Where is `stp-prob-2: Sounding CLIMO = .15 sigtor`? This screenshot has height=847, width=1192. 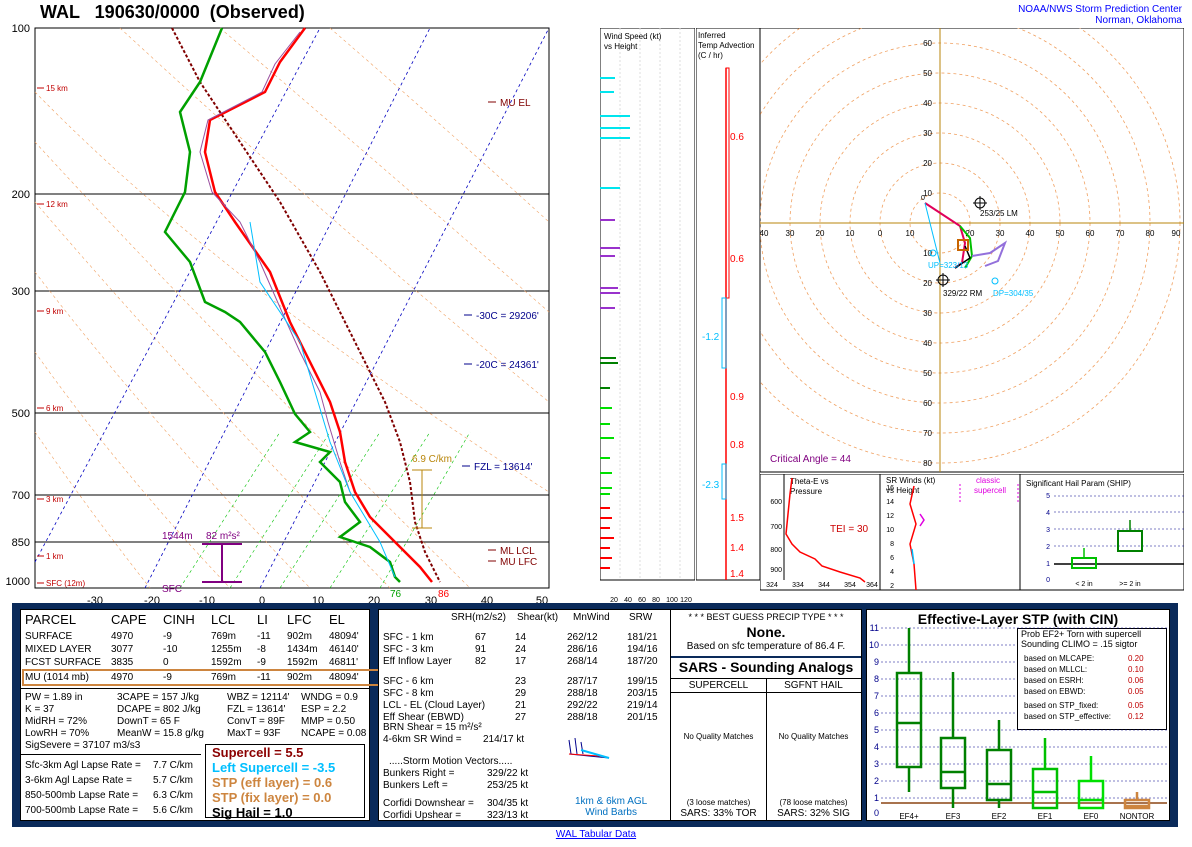
stp-prob-2: Sounding CLIMO = .15 sigtor is located at coordinates (1079, 644).